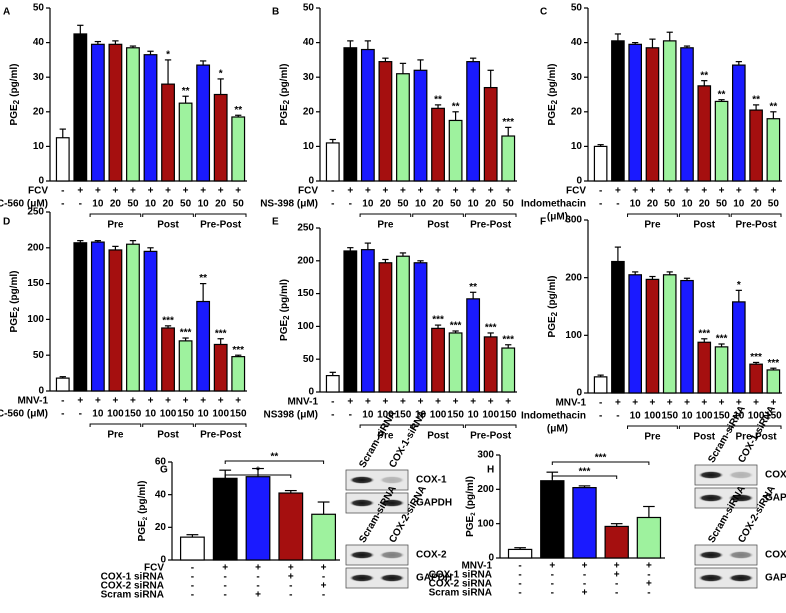 The height and width of the screenshot is (613, 786). What do you see at coordinates (41, 391) in the screenshot?
I see `y-tick-label: 0` at bounding box center [41, 391].